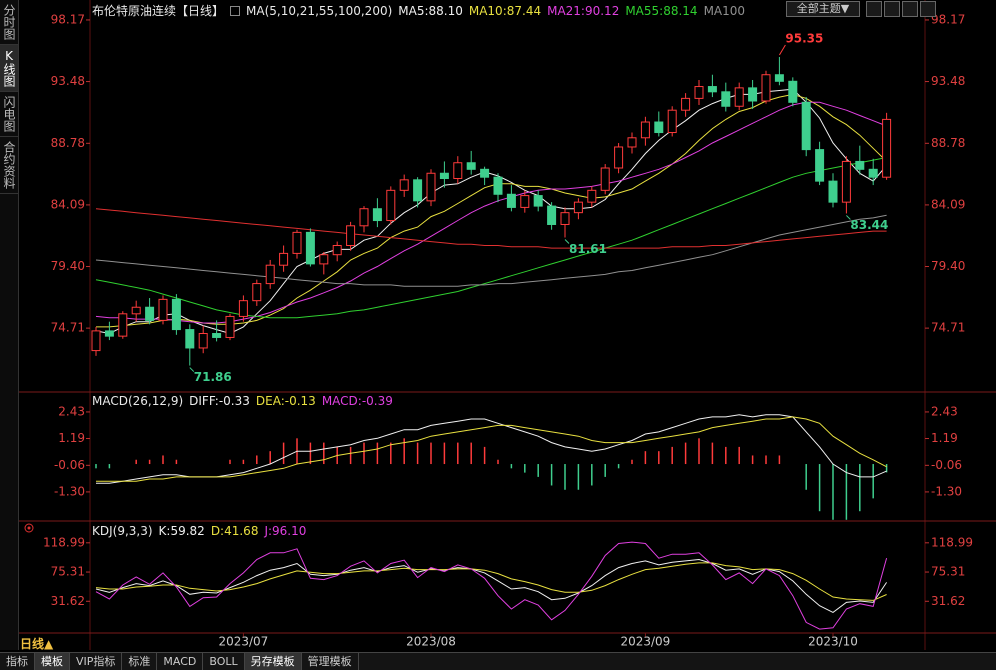 The image size is (996, 670). I want to click on tab: 模板, so click(52, 661).